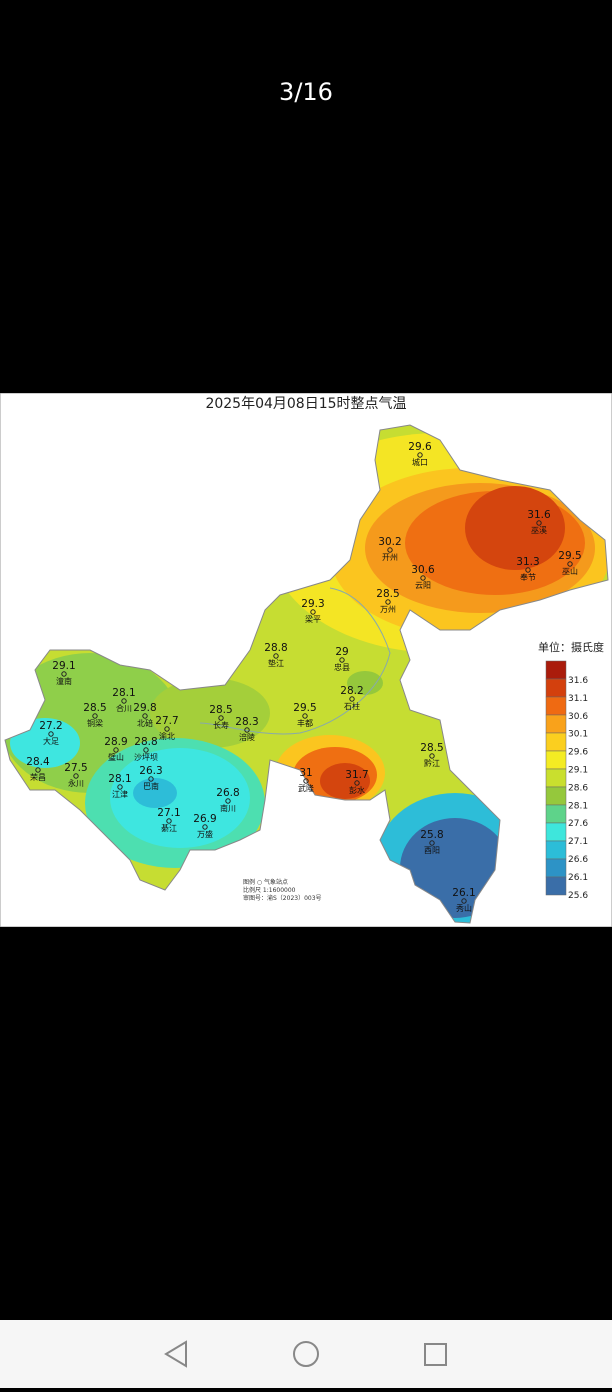  What do you see at coordinates (306, 92) in the screenshot?
I see `page-counter: 3/16` at bounding box center [306, 92].